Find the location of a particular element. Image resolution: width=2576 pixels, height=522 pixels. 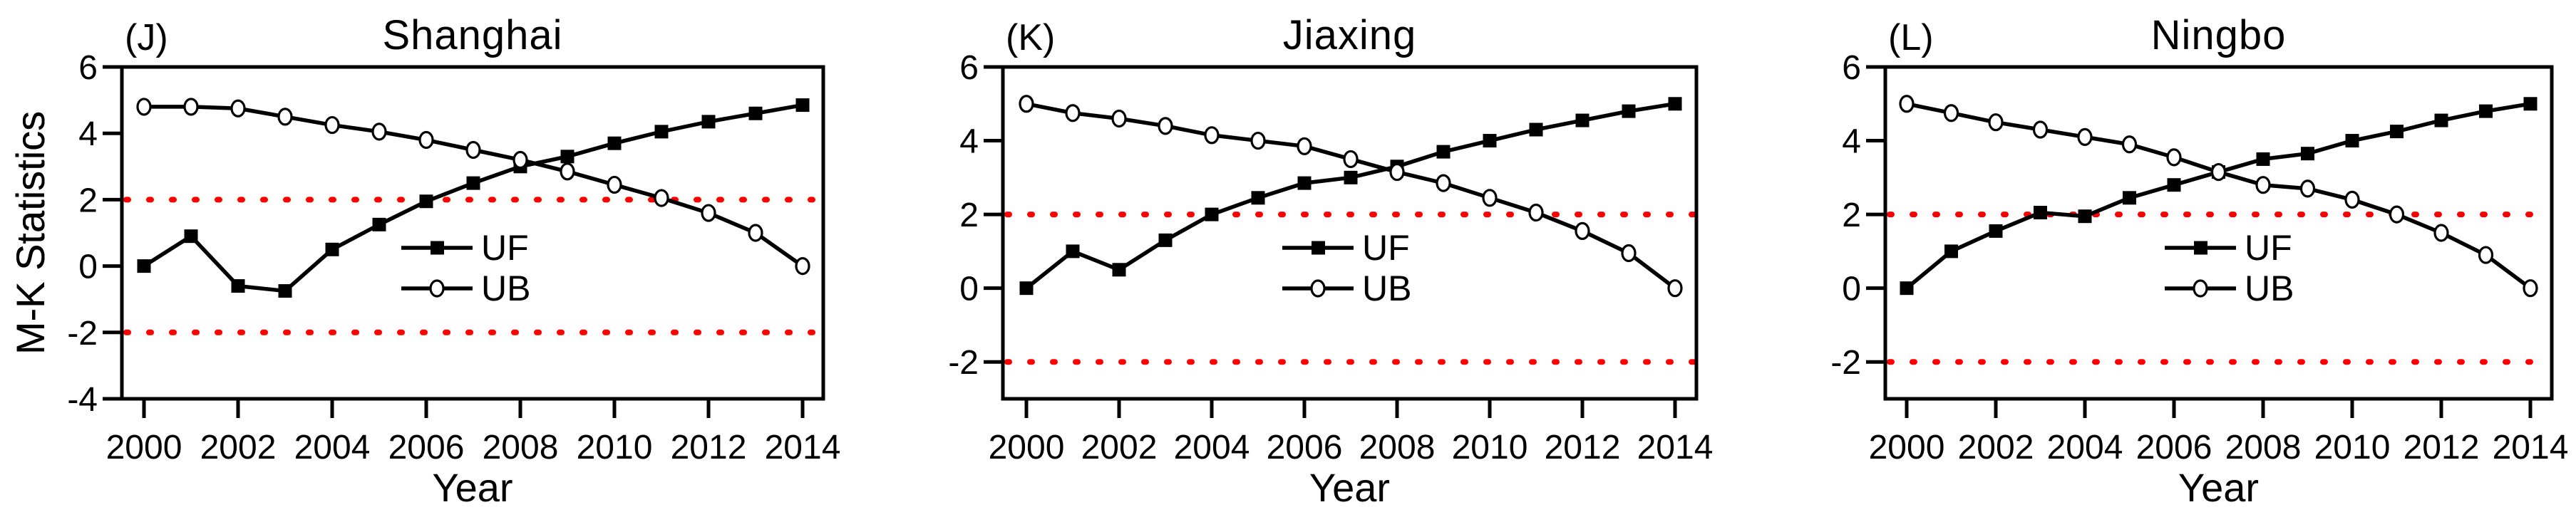

x-tick-label: 2014 is located at coordinates (2531, 448).